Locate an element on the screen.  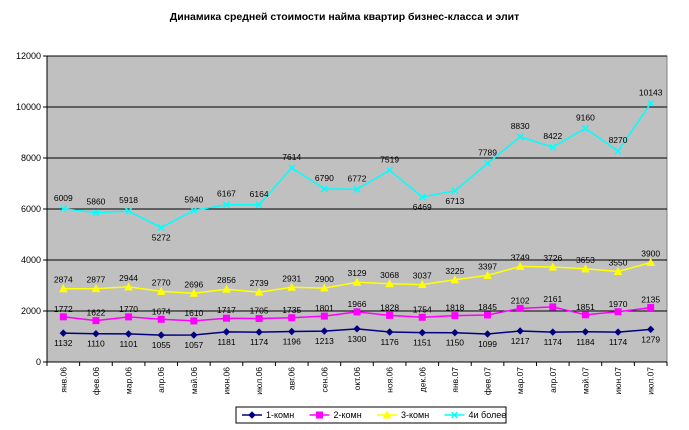
data-label: 7519 is located at coordinates (389, 159).